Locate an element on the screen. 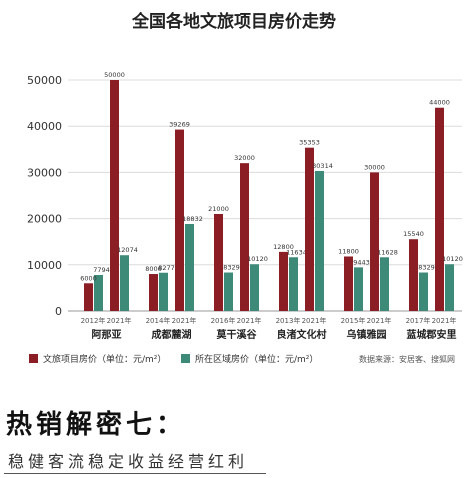 The height and width of the screenshot is (478, 468). section-heading: 热销解密七： is located at coordinates (96, 425).